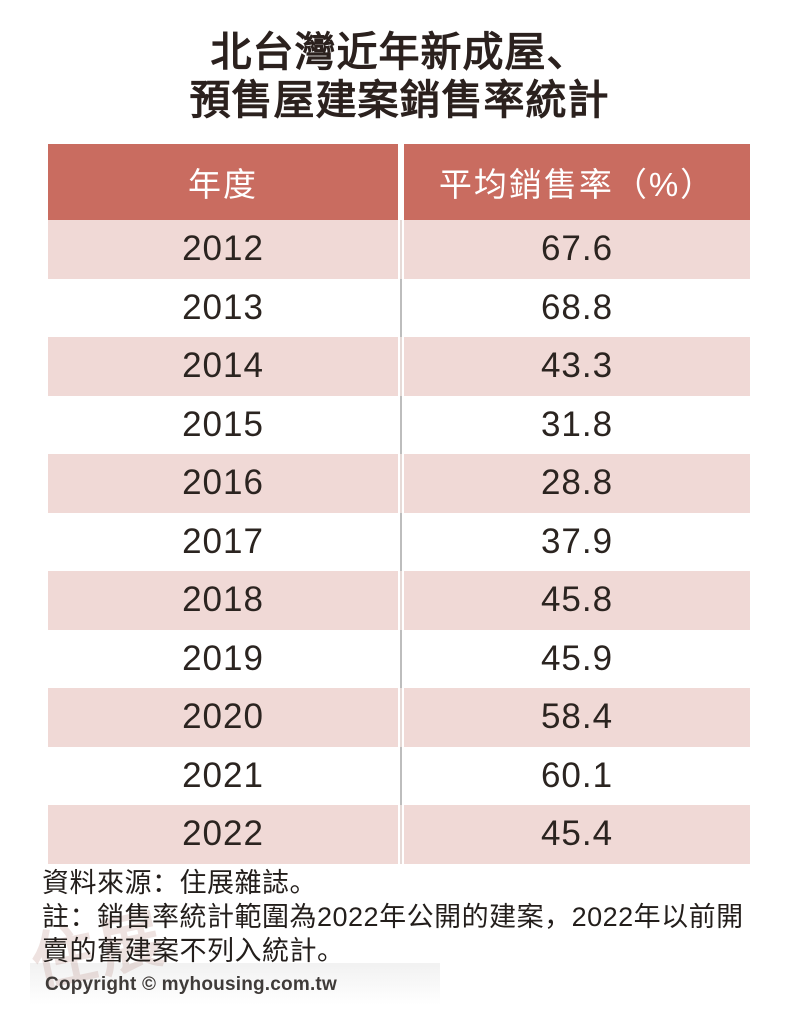  Describe the element at coordinates (223, 307) in the screenshot. I see `year-cell: 2013` at that location.